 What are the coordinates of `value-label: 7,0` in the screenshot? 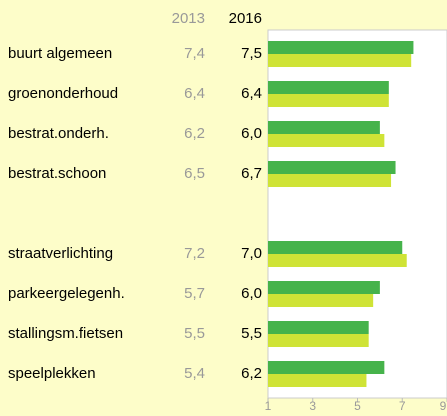 It's located at (251, 253).